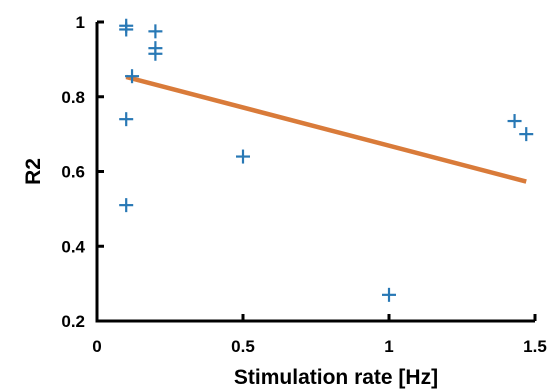 The image size is (556, 390). I want to click on y-tick-label: 0.2, so click(73, 321).